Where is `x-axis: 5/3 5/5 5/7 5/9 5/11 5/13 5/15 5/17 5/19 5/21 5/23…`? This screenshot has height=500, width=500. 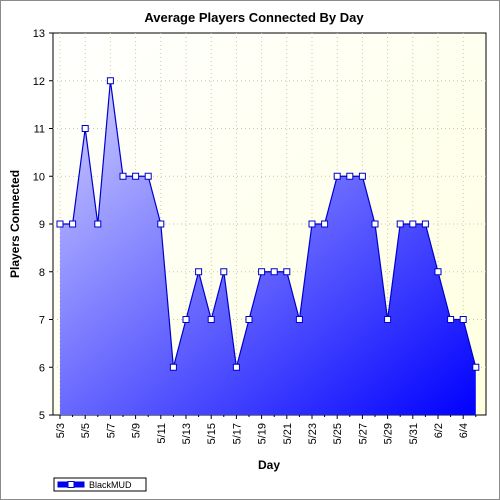
x-axis: 5/3 5/5 5/7 5/9 5/11 5/13 5/15 5/17 5/19 5/21 5/23… is located at coordinates (266, 429).